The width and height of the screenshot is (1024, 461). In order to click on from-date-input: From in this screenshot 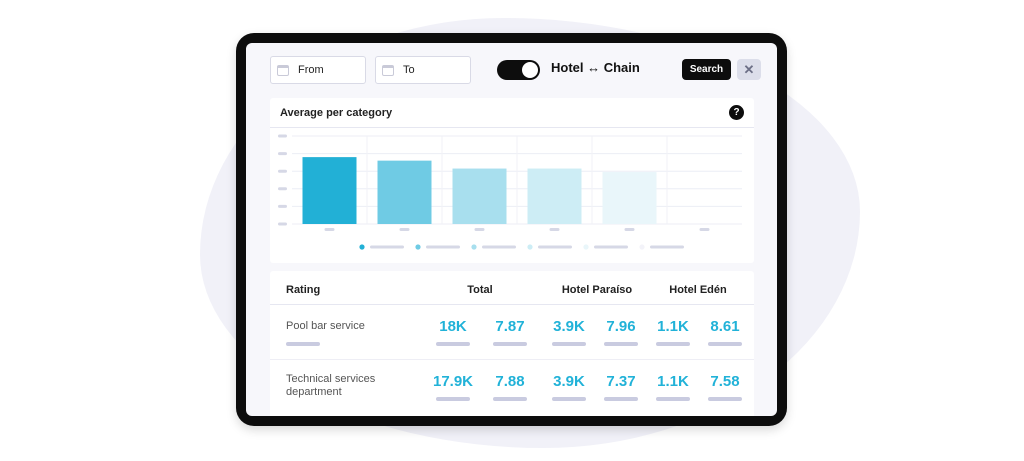, I will do `click(318, 70)`.